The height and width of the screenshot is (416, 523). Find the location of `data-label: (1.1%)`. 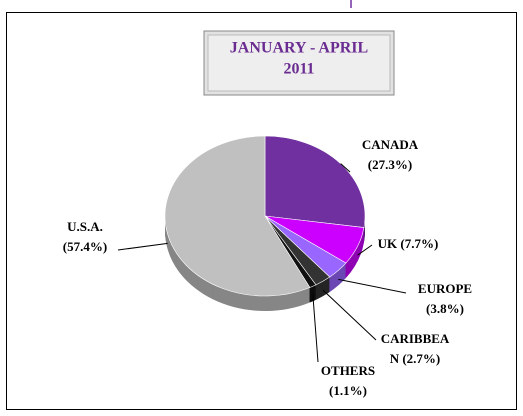

data-label: (1.1%) is located at coordinates (348, 390).